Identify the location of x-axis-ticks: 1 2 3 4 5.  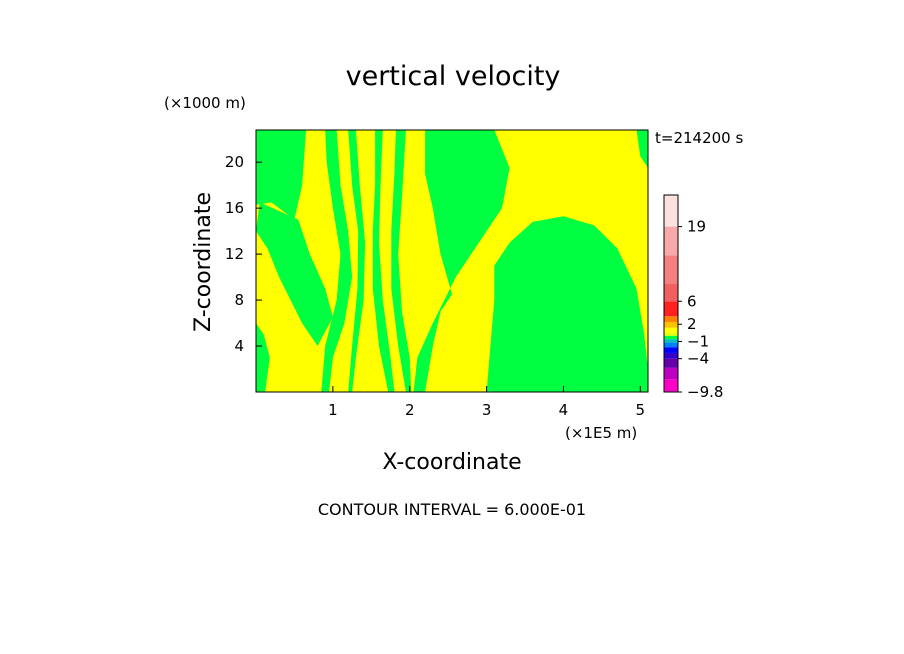
(486, 402).